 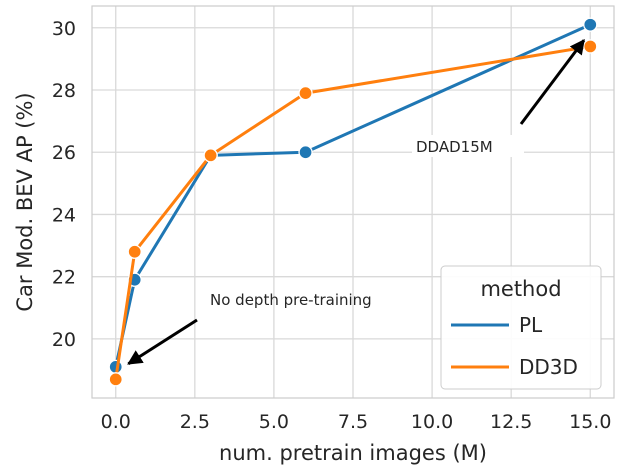 I want to click on y-tick-label: 22, so click(x=64, y=278).